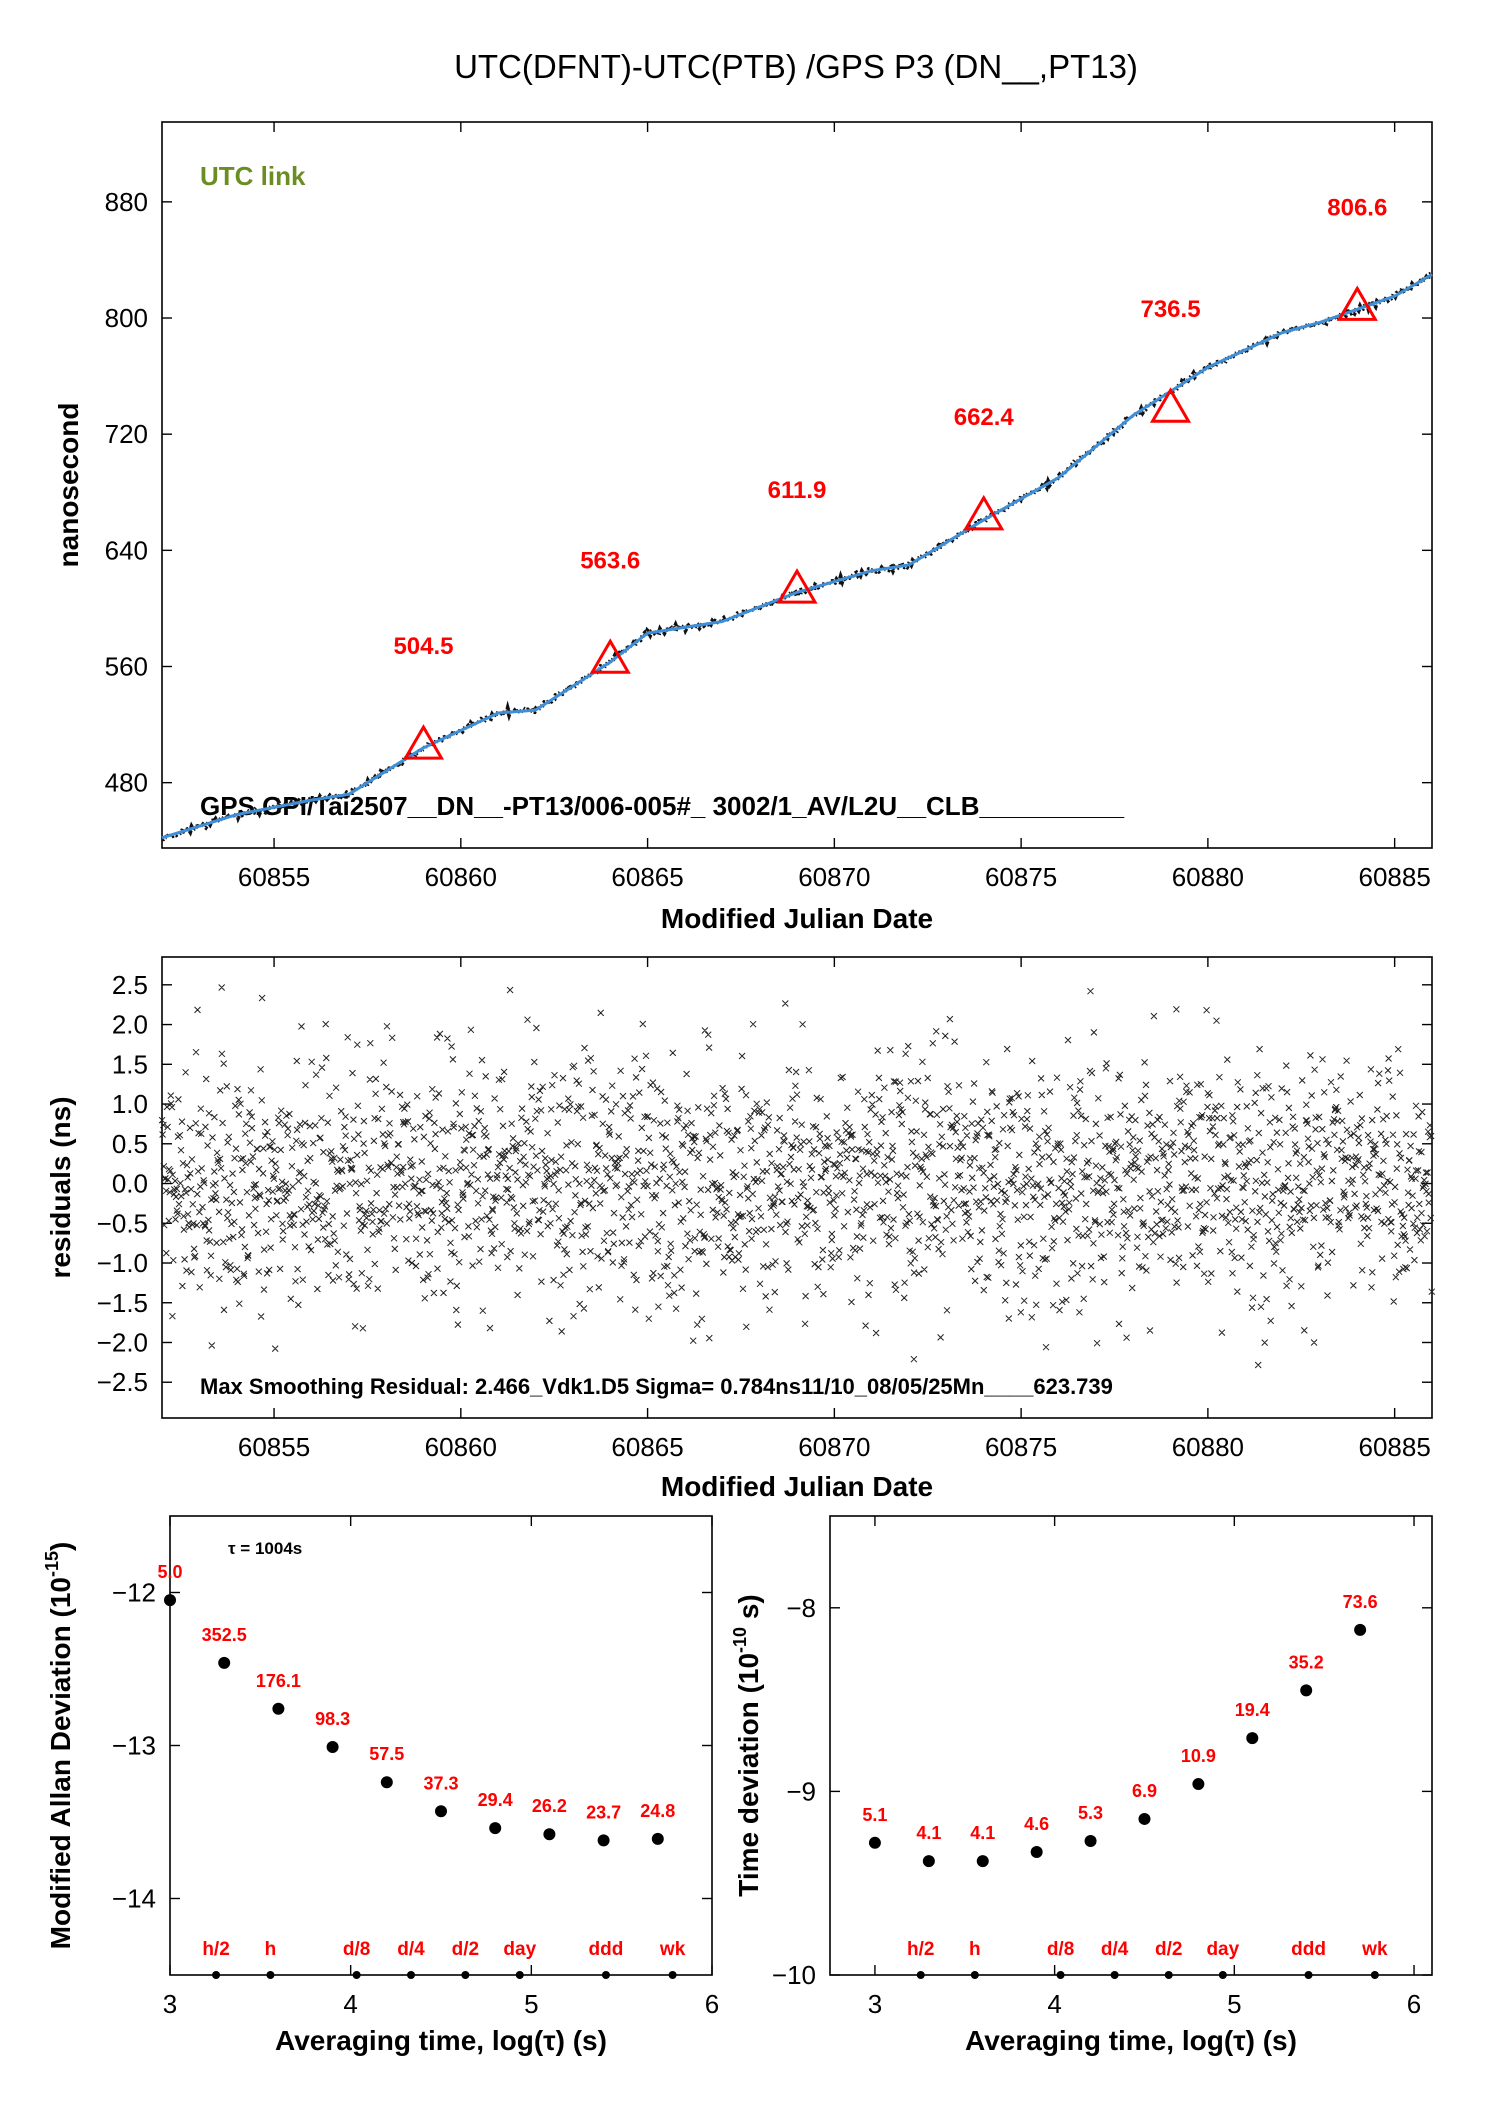 This screenshot has height=2105, width=1488. What do you see at coordinates (122, 1342) in the screenshot?
I see `residuals-y-tick-label: −2.0` at bounding box center [122, 1342].